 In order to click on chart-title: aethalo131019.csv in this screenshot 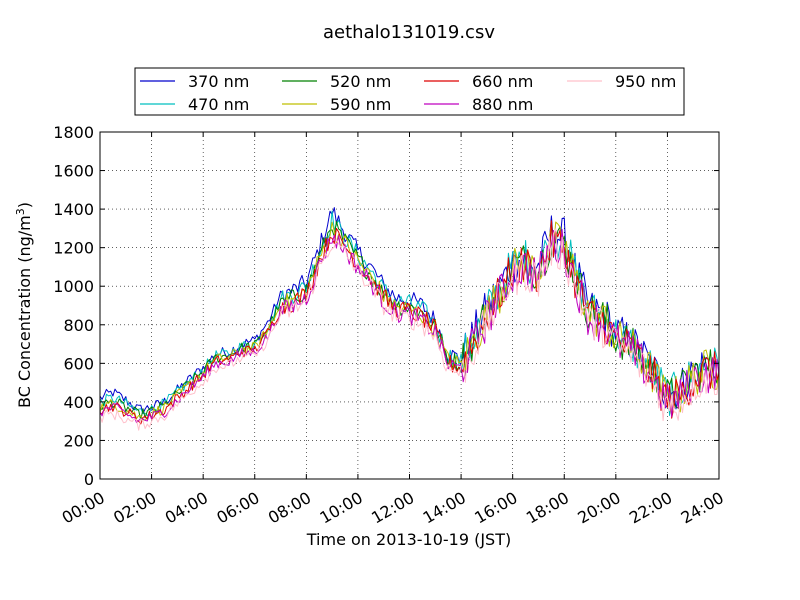, I will do `click(409, 32)`.